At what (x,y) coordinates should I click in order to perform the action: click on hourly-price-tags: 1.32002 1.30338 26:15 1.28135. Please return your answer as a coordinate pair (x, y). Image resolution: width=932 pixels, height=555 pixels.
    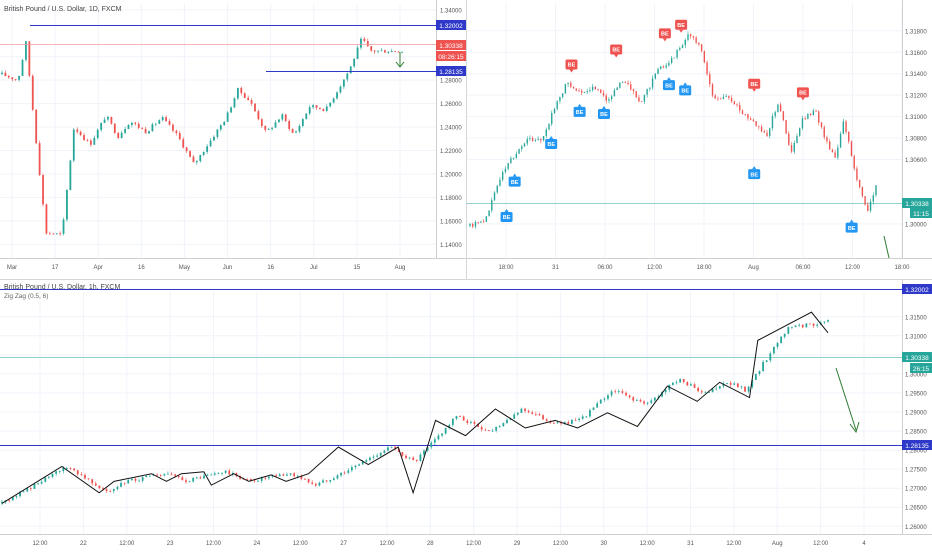
    Looking at the image, I should click on (917, 367).